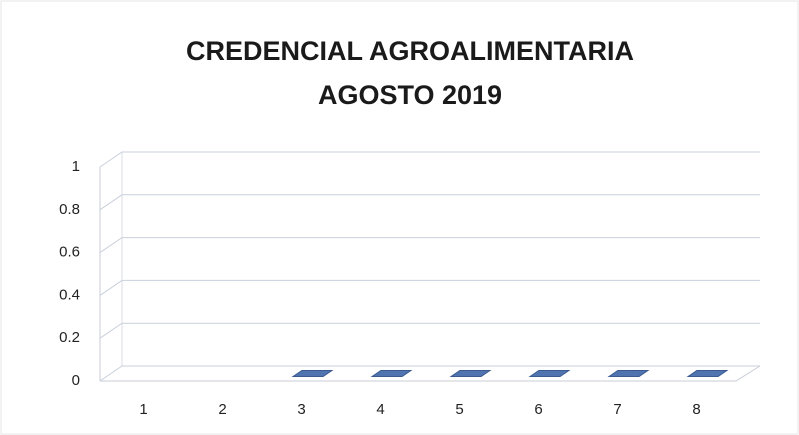 This screenshot has height=435, width=799. What do you see at coordinates (69, 252) in the screenshot?
I see `y-tick-label: 0.6` at bounding box center [69, 252].